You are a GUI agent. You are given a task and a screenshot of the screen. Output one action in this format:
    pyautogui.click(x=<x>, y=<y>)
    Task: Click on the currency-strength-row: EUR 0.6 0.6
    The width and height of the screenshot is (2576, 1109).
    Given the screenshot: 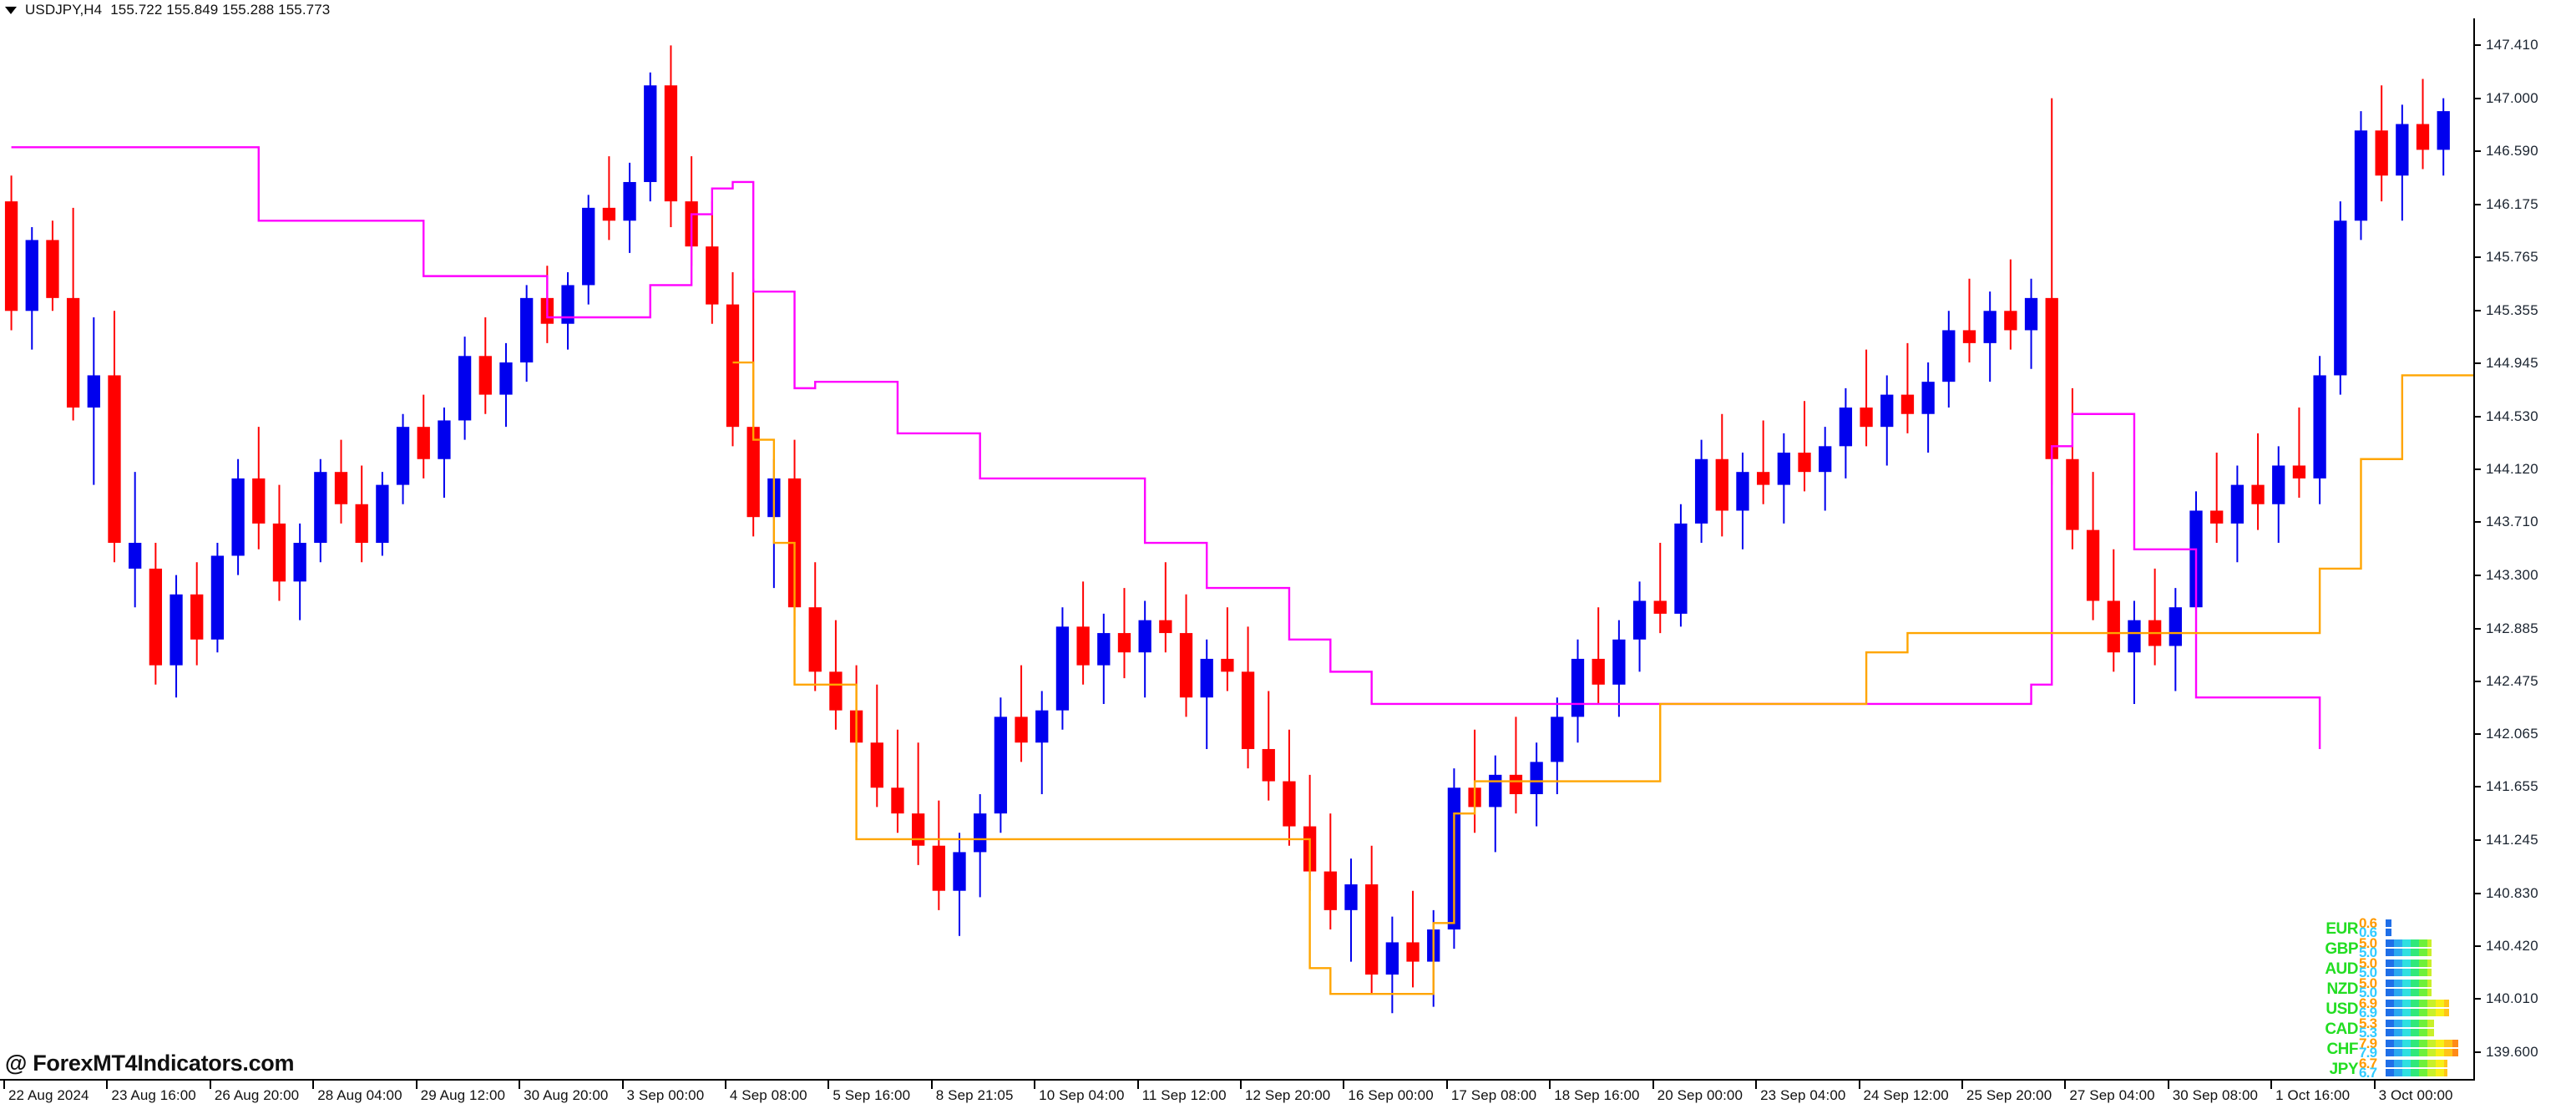 What is the action you would take?
    pyautogui.click(x=2385, y=928)
    